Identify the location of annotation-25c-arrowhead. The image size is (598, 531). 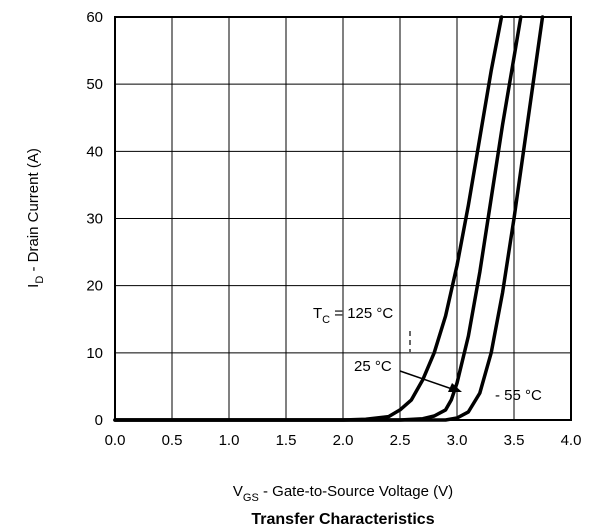
(455, 387).